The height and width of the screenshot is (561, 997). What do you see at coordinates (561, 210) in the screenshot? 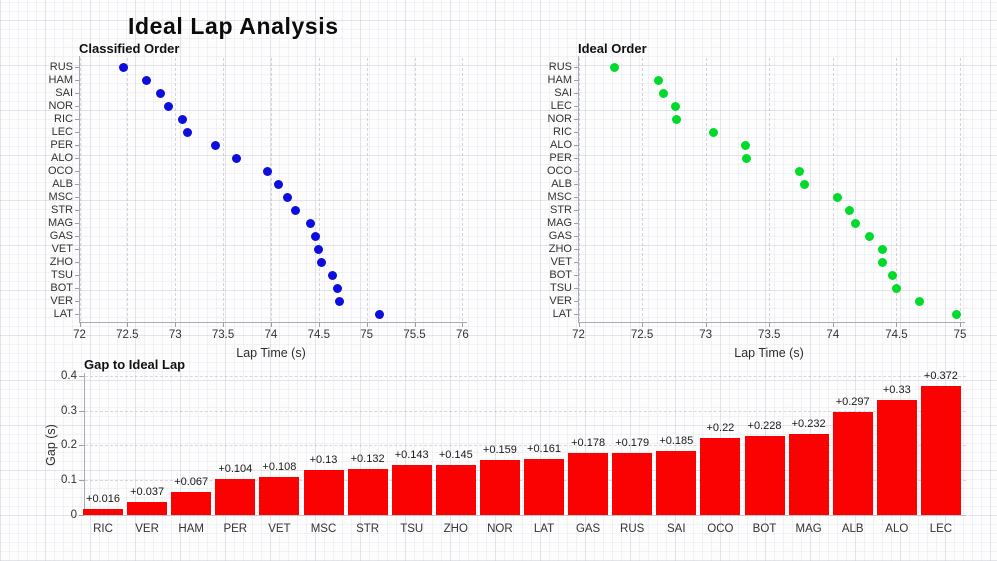
I see `ideal-ylabel-STR: STR` at bounding box center [561, 210].